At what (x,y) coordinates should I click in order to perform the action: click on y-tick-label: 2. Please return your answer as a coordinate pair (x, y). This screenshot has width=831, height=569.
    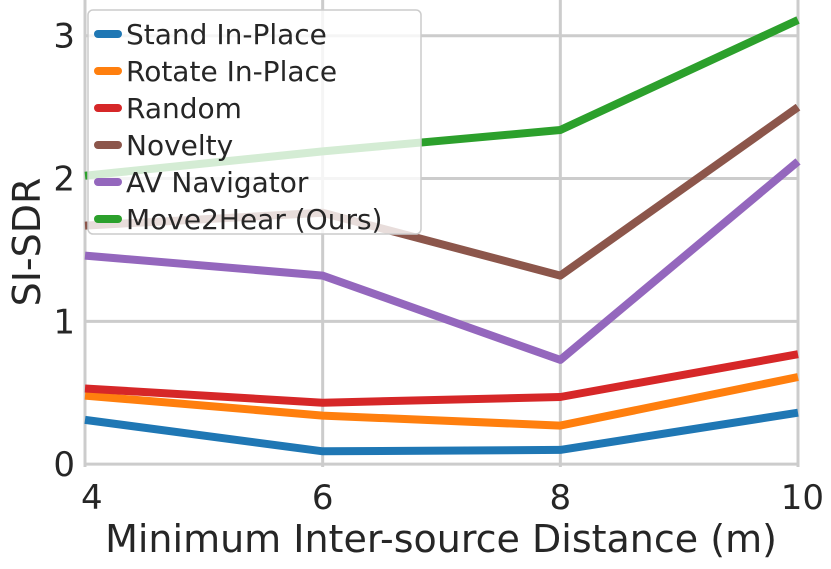
    Looking at the image, I should click on (64, 180).